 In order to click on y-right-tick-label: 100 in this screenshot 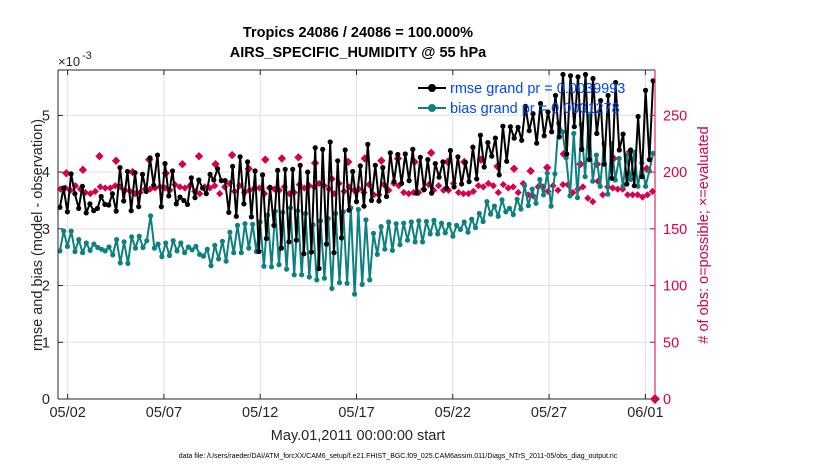, I will do `click(675, 287)`.